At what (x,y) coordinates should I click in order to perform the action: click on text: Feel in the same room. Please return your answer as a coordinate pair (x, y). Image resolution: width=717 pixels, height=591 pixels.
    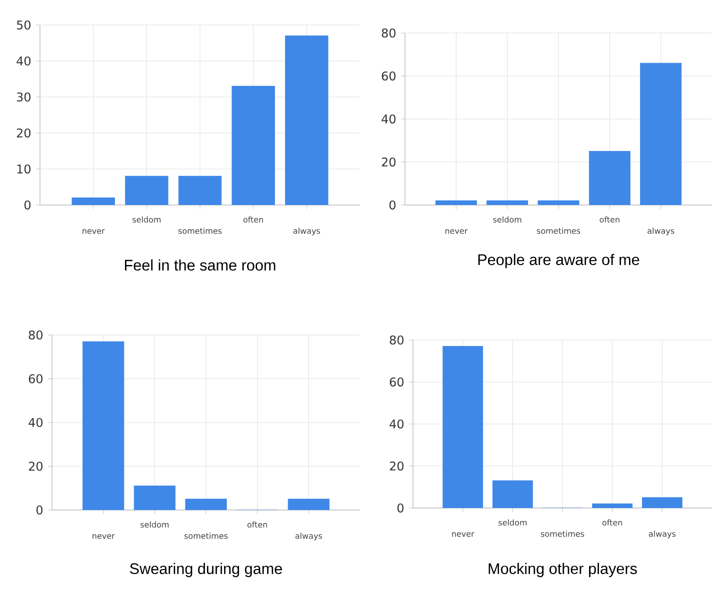
    Looking at the image, I should click on (200, 265).